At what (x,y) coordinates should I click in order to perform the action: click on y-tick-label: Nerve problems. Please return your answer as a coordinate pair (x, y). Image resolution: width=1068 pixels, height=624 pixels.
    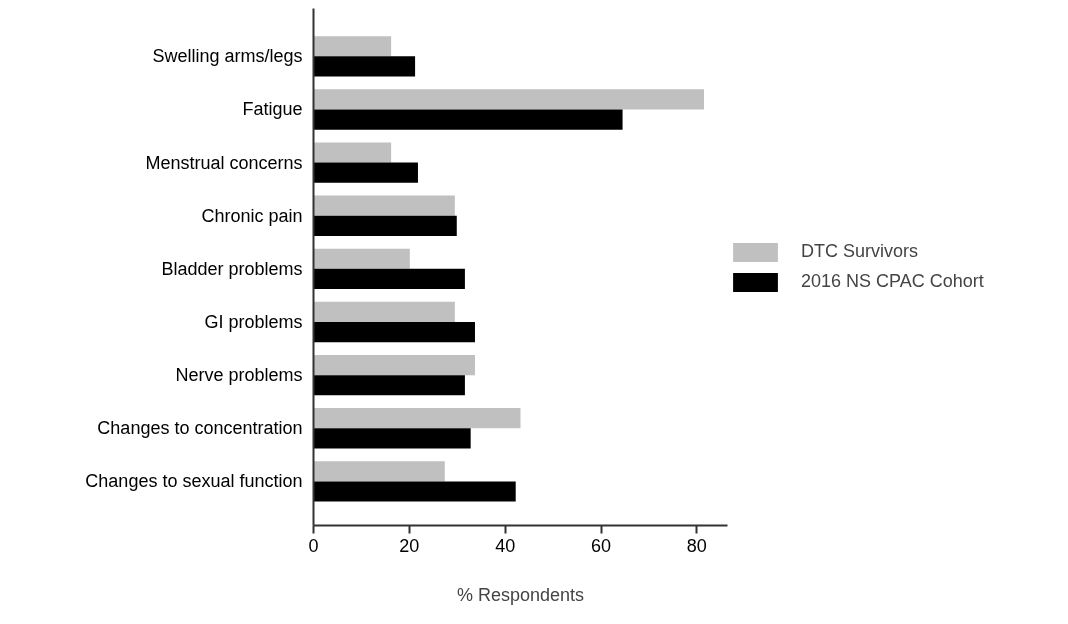
    Looking at the image, I should click on (239, 375).